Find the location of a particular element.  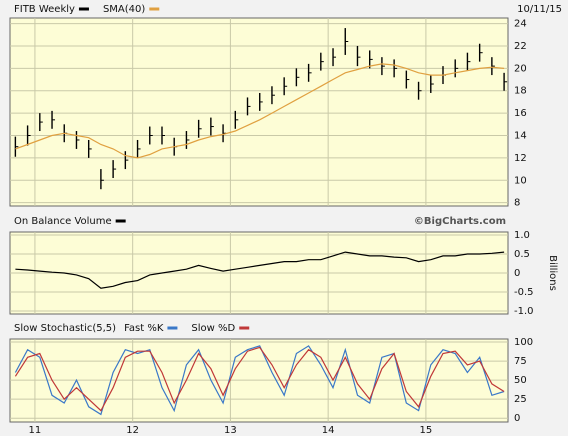

y-tick-label: 14 is located at coordinates (520, 136).